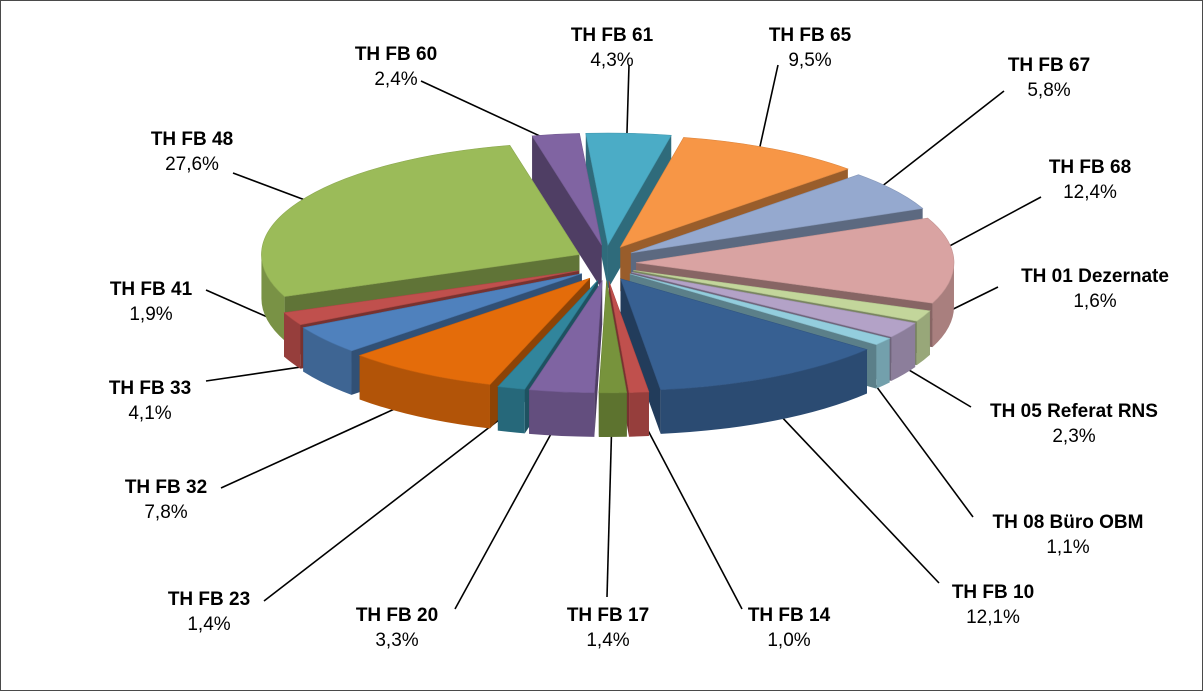  What do you see at coordinates (1068, 522) in the screenshot?
I see `slice-label: TH 08 Büro OBM` at bounding box center [1068, 522].